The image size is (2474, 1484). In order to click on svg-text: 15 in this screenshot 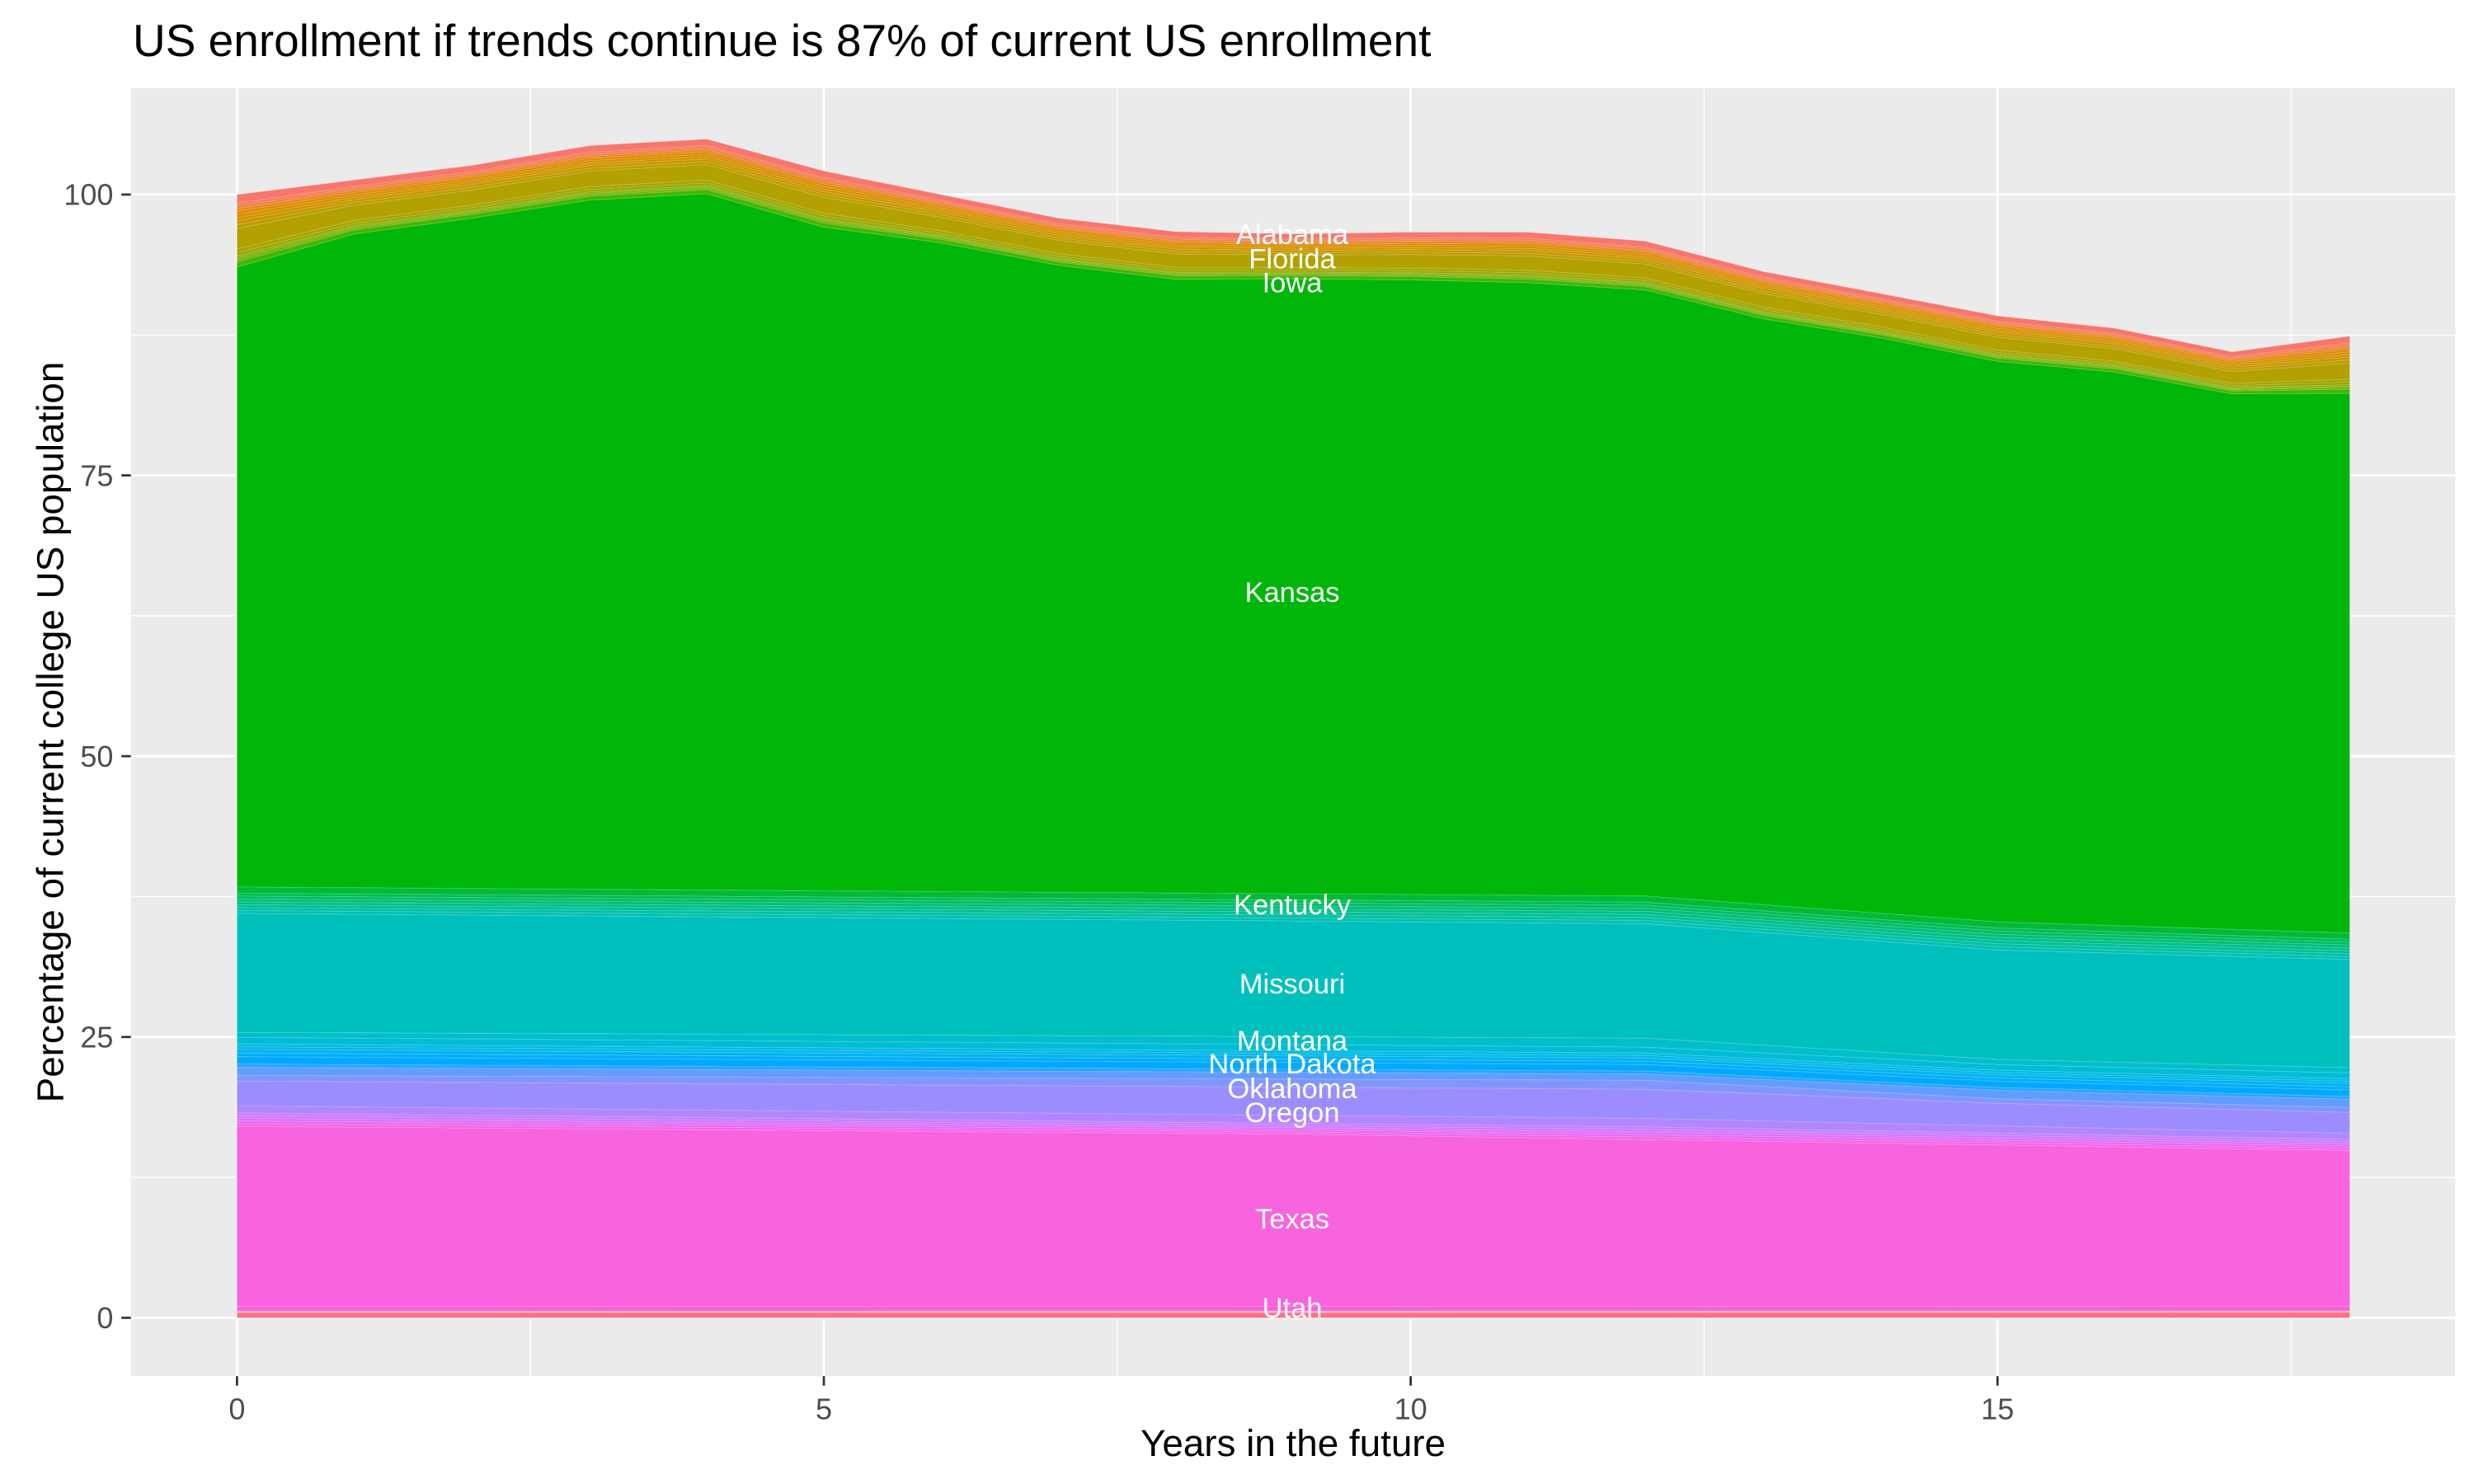, I will do `click(1997, 1409)`.